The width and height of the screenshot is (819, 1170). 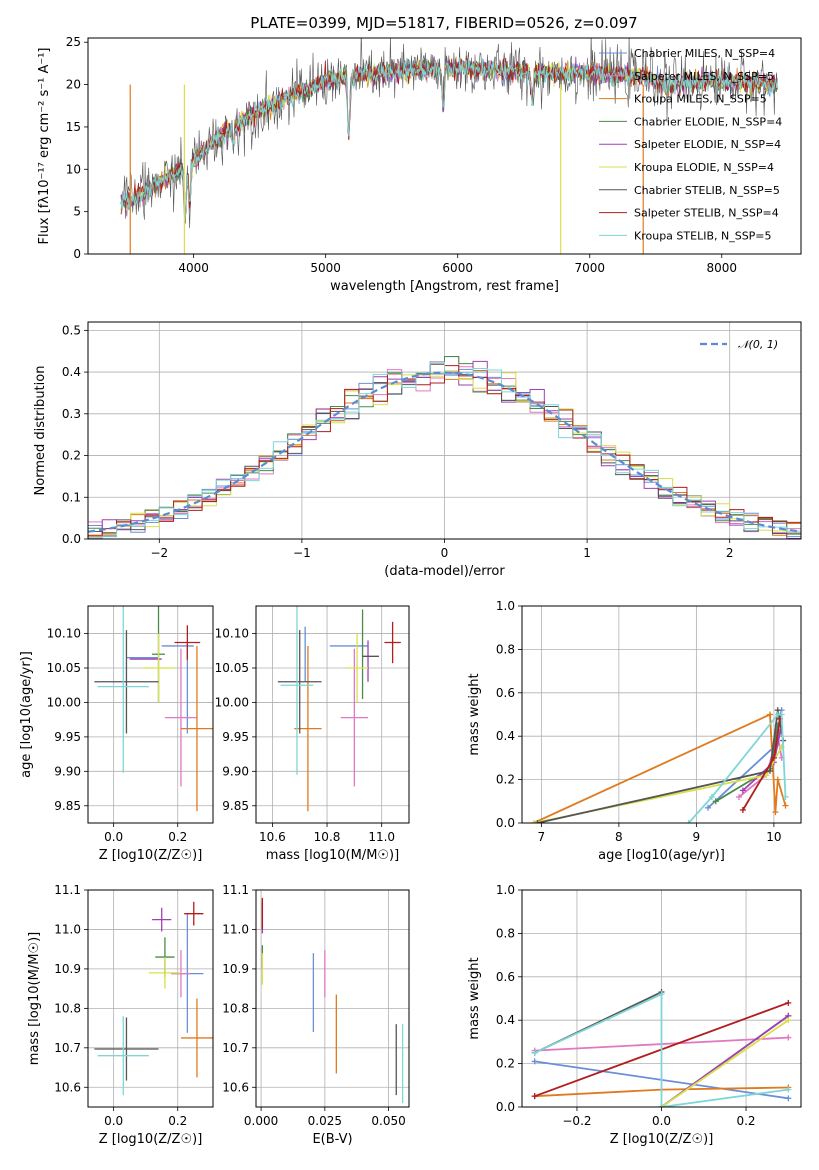 I want to click on y-tick-label: 25, so click(x=73, y=42).